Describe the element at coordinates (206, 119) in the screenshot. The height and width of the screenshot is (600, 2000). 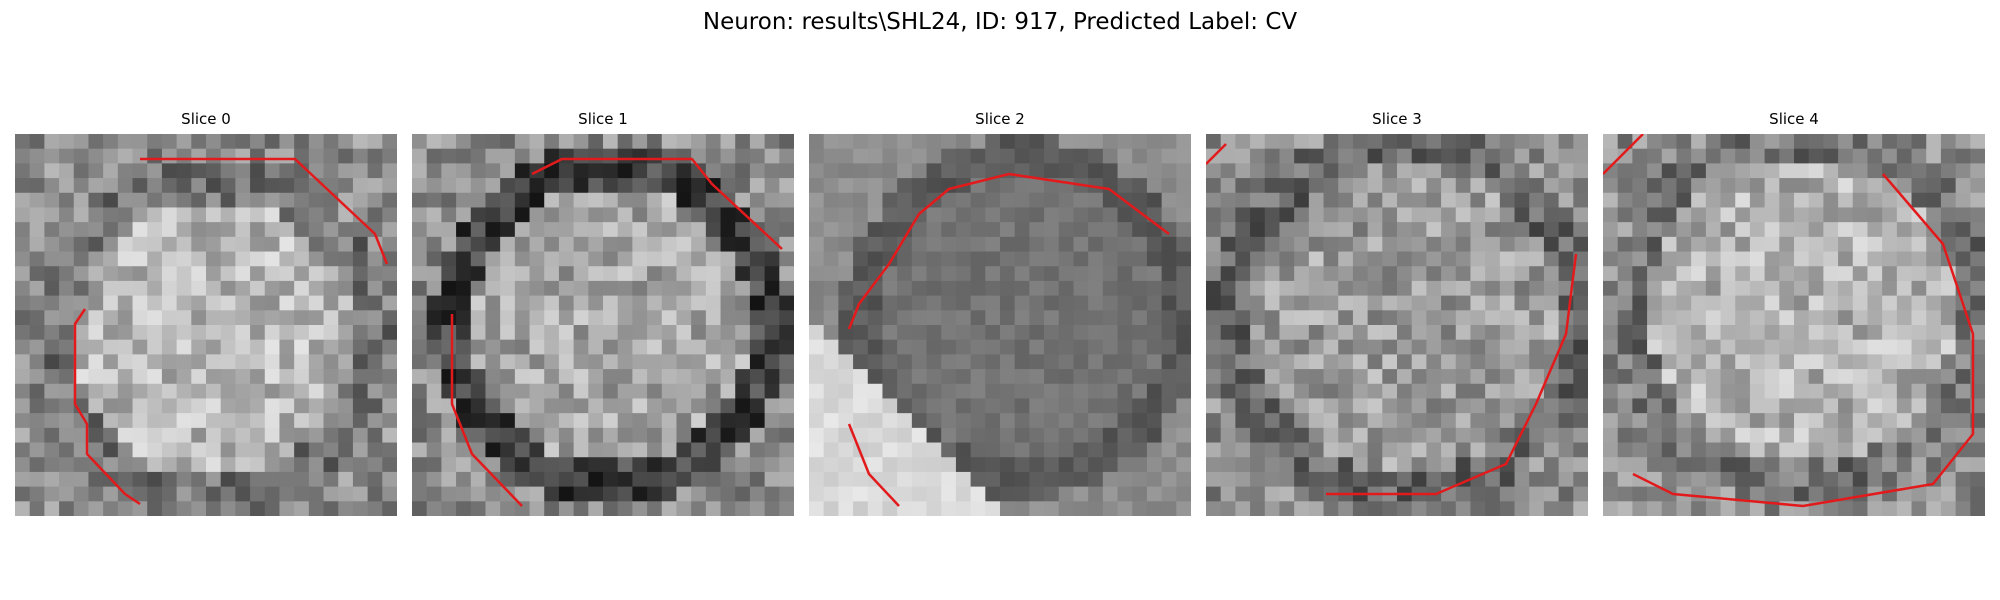
I see `slice-title: Slice 0` at that location.